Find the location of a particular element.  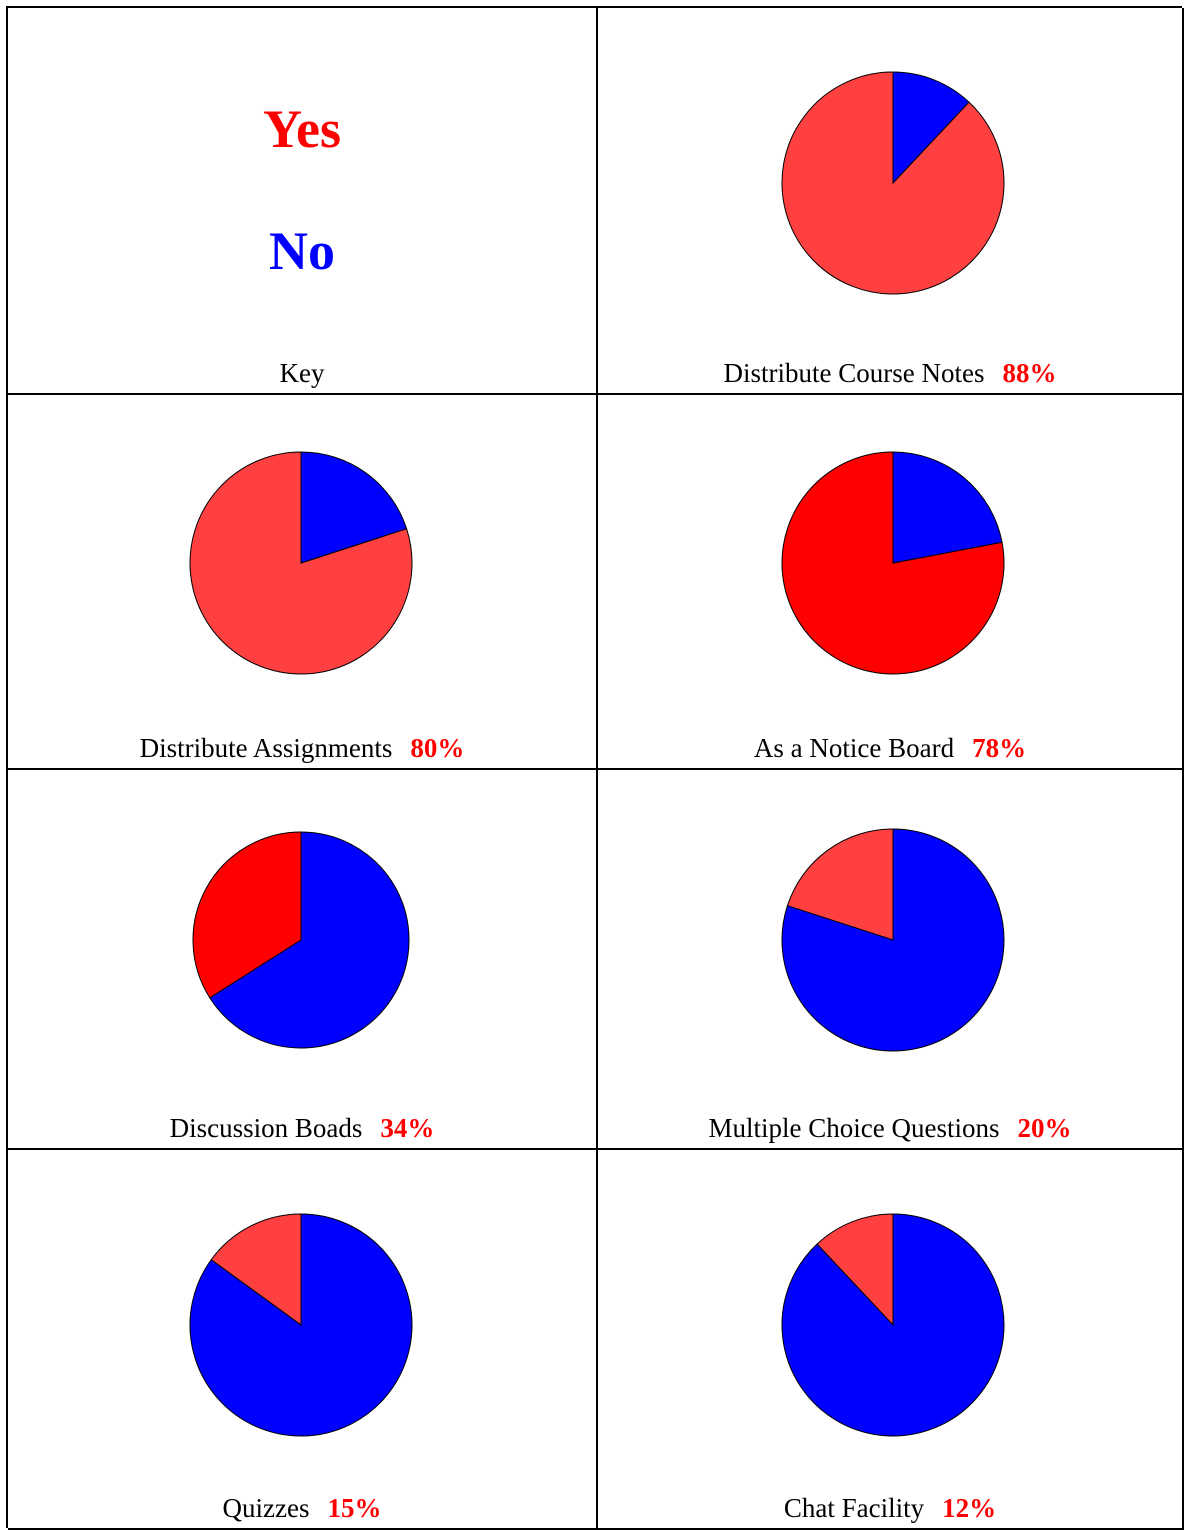

pie-title: Discussion Boads is located at coordinates (266, 1128).